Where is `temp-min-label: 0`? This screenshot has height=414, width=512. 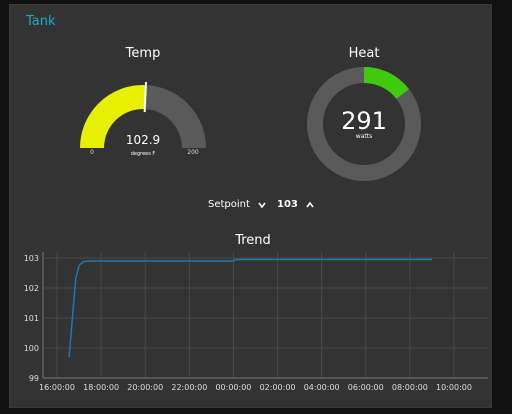
temp-min-label: 0 is located at coordinates (92, 152).